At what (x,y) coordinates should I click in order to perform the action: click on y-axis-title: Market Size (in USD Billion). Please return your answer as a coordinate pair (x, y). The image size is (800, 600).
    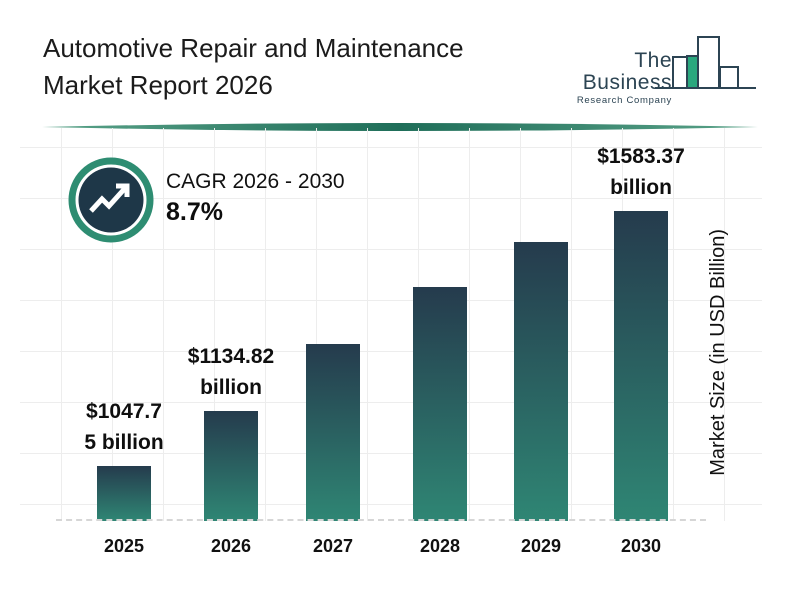
    Looking at the image, I should click on (717, 352).